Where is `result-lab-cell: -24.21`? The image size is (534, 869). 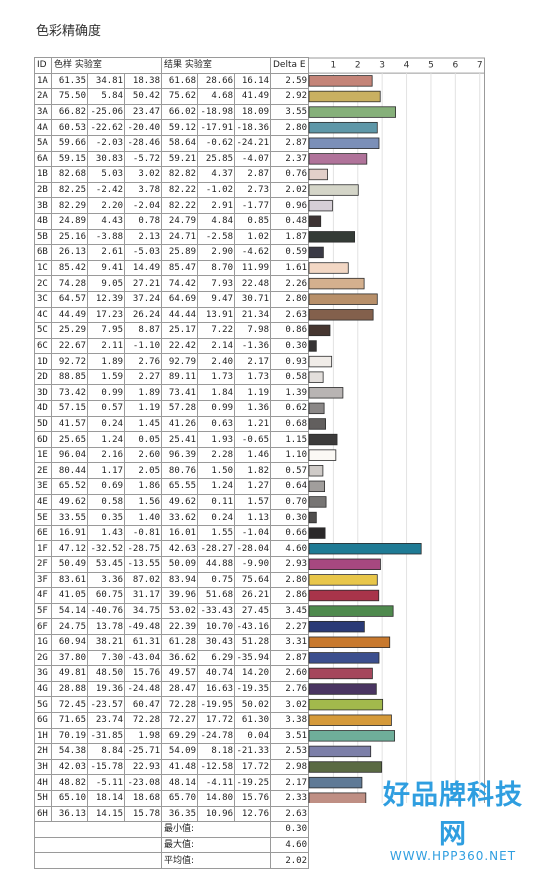 result-lab-cell: -24.21 is located at coordinates (252, 143).